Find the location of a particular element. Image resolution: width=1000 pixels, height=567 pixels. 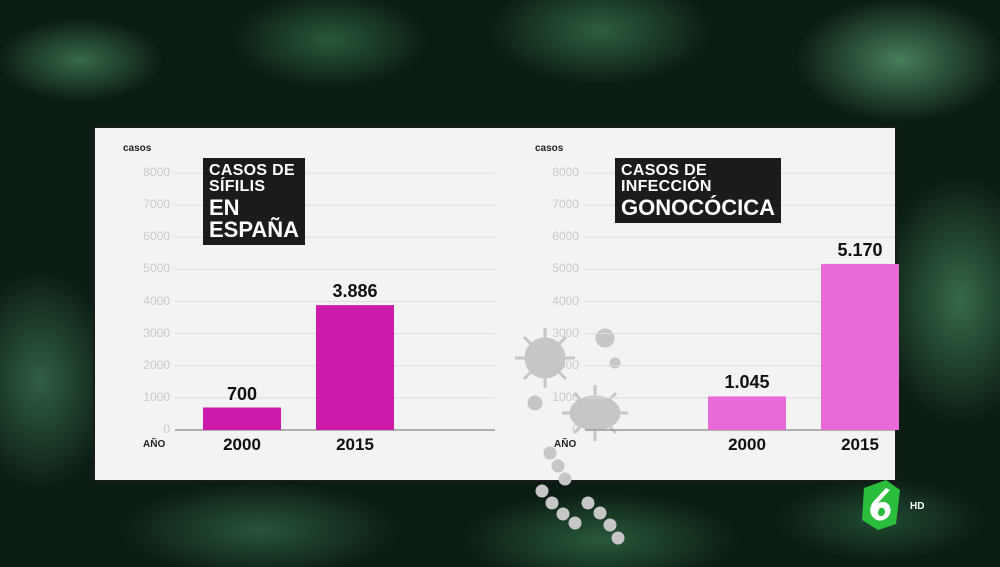

chart-title: CASOS DE INFECCIÓN GONOCÓCICA is located at coordinates (698, 190).